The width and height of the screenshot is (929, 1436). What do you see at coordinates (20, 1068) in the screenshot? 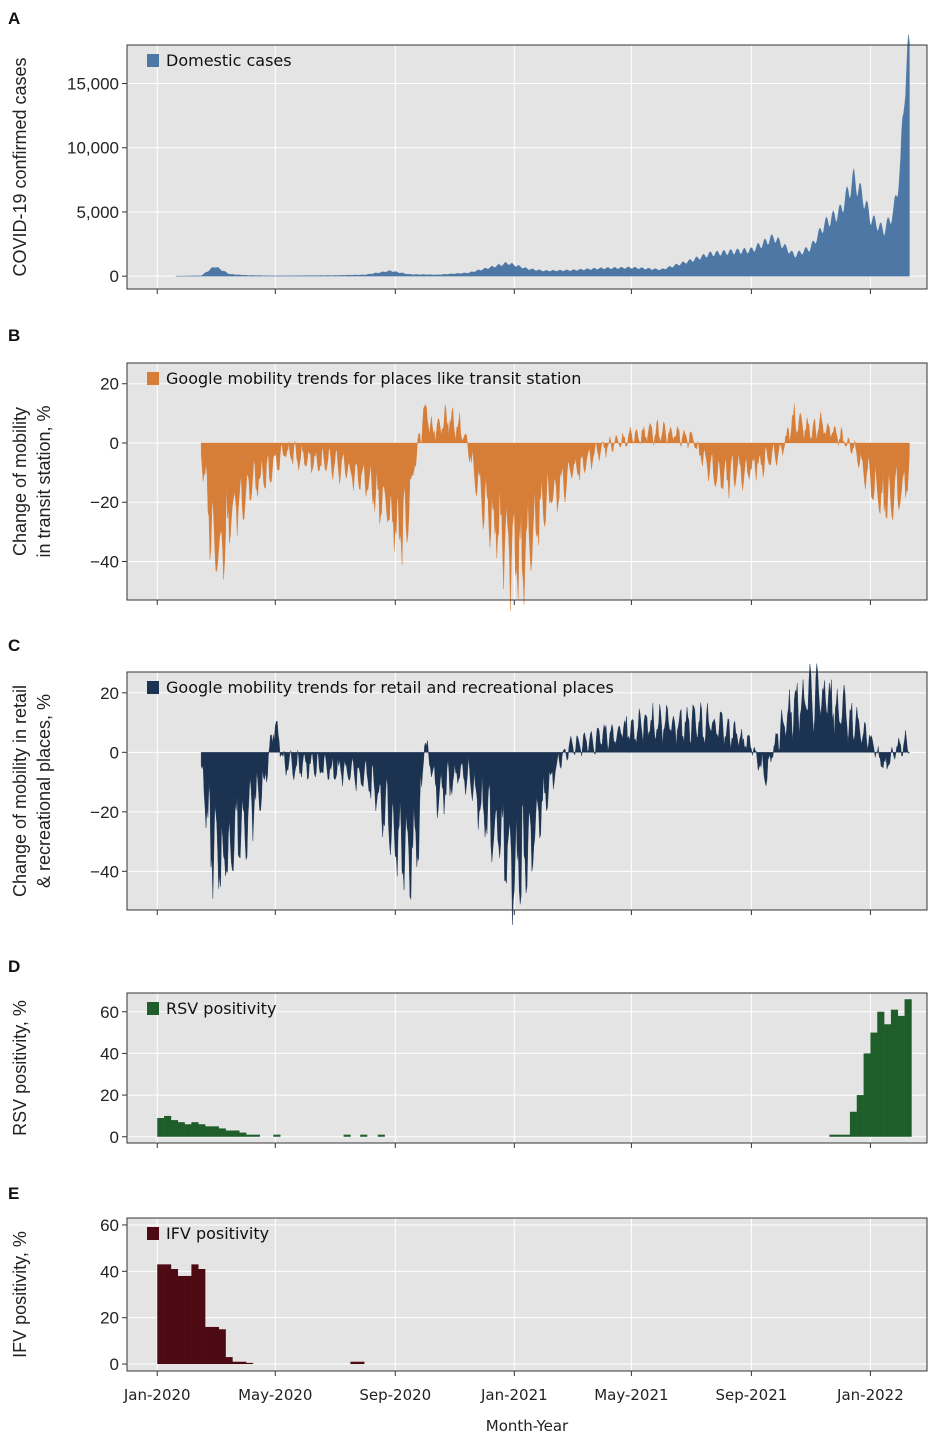
I see `y-axis-title-line: RSV positivity, %` at bounding box center [20, 1068].